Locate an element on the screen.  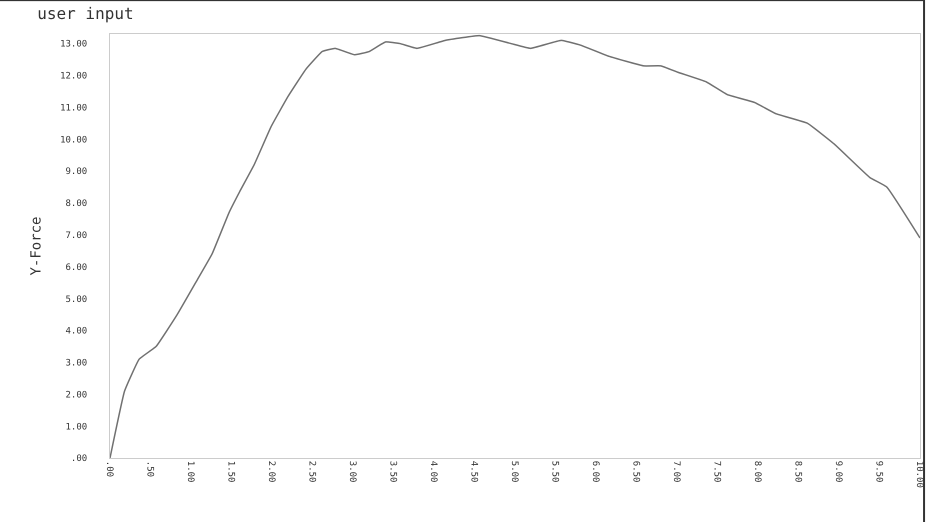
x-tick-label: 3.50 is located at coordinates (393, 471).